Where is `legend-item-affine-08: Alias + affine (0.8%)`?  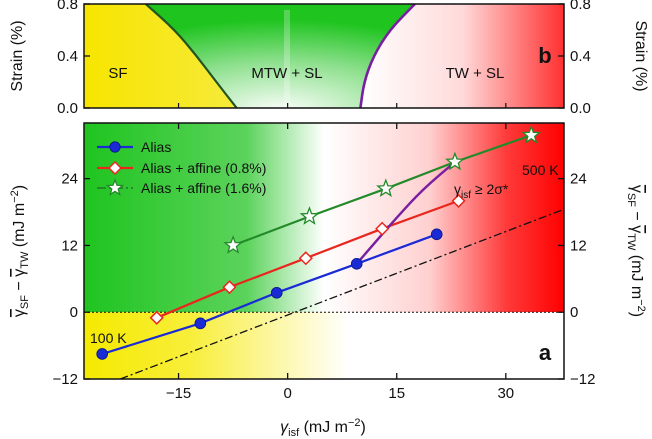
legend-item-affine-08: Alias + affine (0.8%) is located at coordinates (181, 168).